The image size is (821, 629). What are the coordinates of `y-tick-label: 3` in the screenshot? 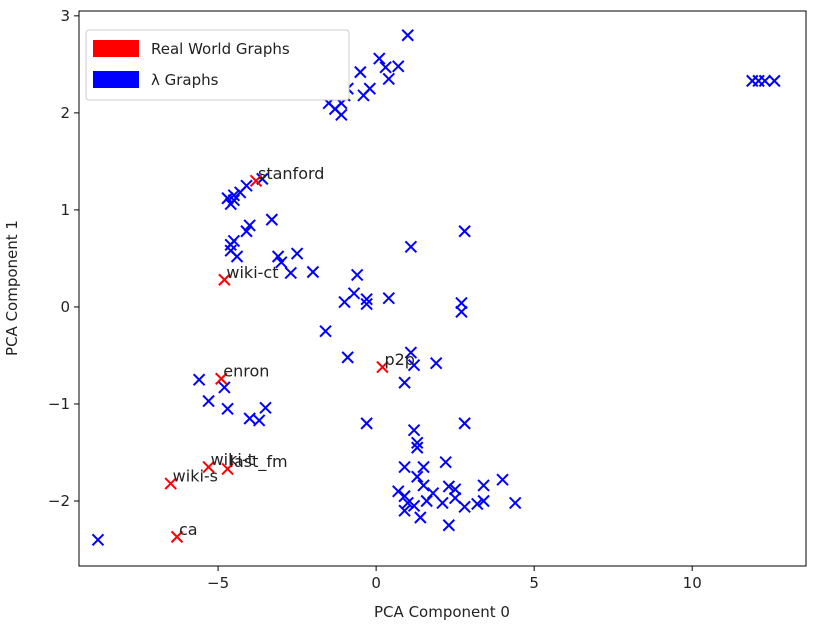 It's located at (65, 16).